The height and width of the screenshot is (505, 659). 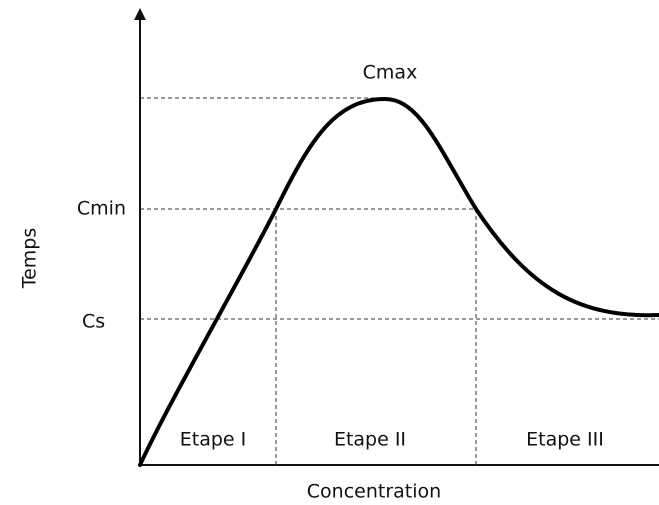 What do you see at coordinates (374, 492) in the screenshot?
I see `x-axis-label: Concentration` at bounding box center [374, 492].